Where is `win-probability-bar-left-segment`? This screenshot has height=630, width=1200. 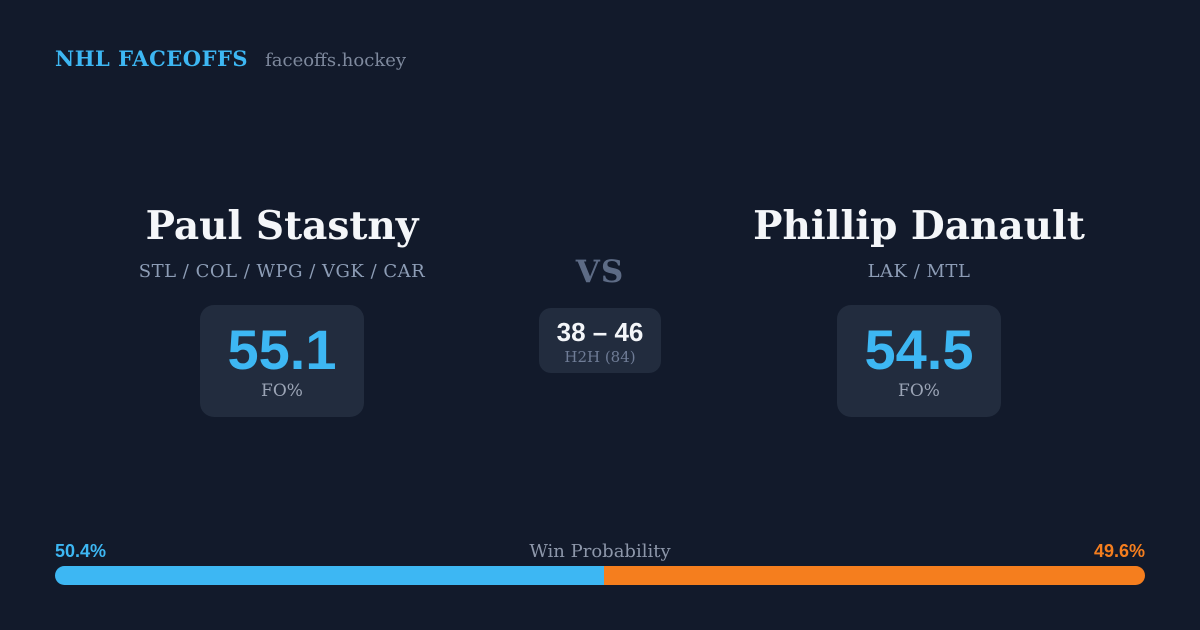
win-probability-bar-left-segment is located at coordinates (330, 575).